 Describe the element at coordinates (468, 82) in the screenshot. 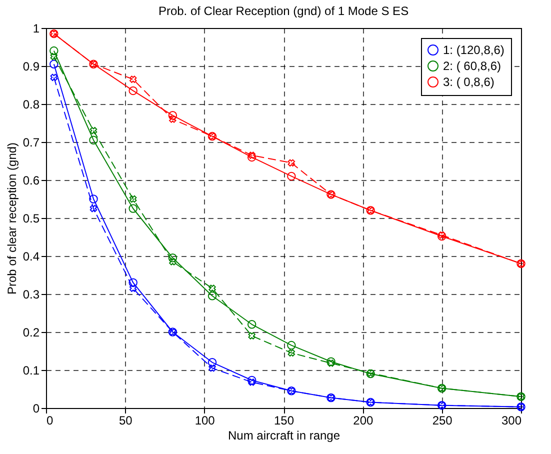

I see `legend-label: 3: ( 0,8,6)` at that location.